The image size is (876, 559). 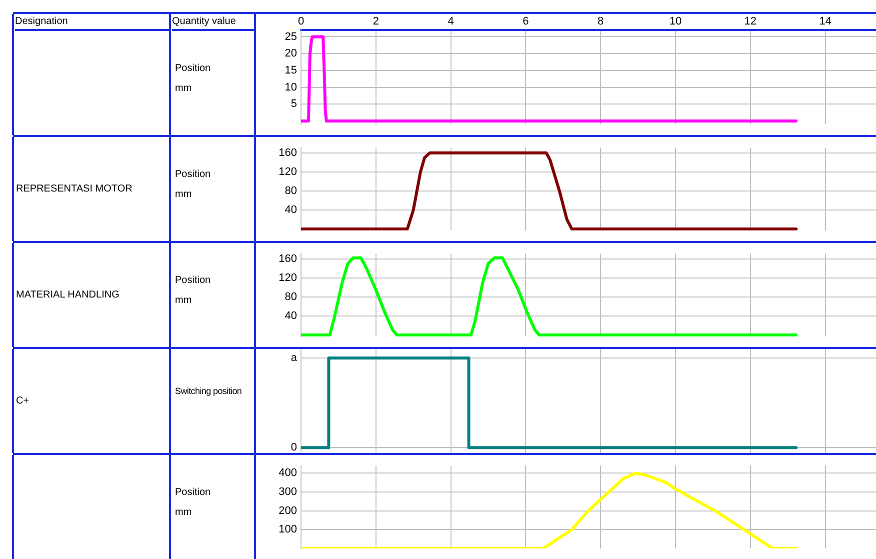 I want to click on y-tick-label: 300, so click(x=287, y=492).